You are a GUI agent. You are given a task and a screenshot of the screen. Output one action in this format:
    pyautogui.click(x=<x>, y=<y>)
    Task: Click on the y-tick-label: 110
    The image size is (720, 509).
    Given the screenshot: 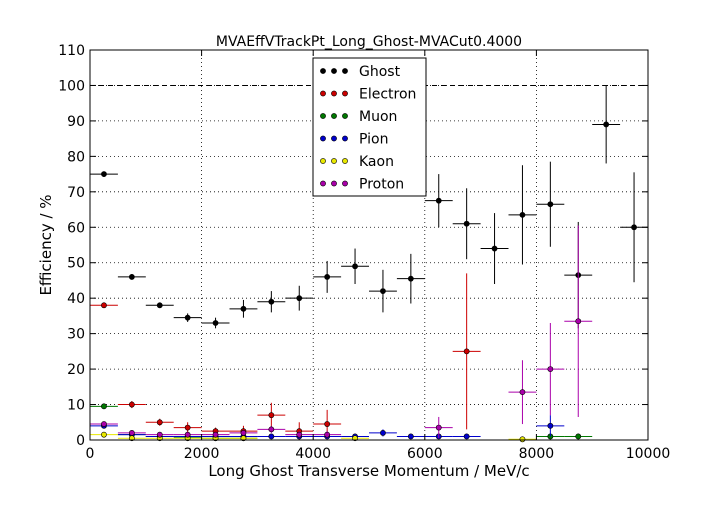 What is the action you would take?
    pyautogui.click(x=71, y=51)
    